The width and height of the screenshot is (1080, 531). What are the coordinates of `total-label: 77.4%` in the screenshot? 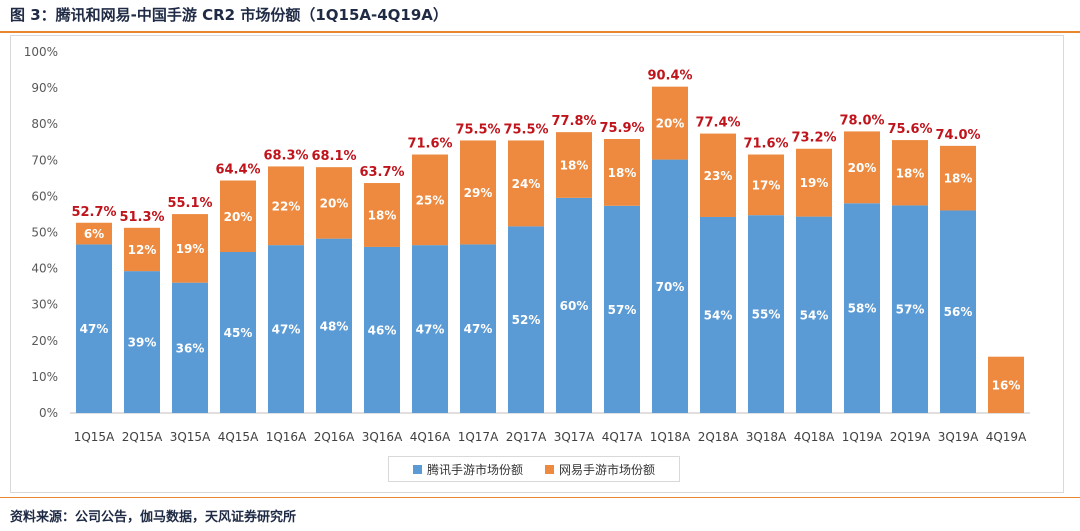 It's located at (717, 123).